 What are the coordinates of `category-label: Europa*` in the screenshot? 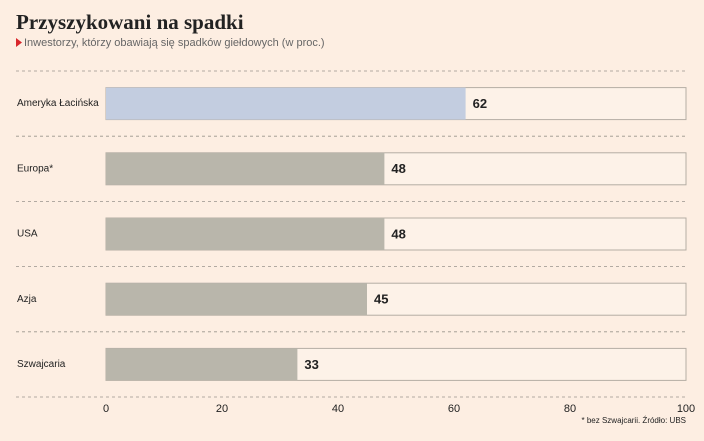 It's located at (35, 168).